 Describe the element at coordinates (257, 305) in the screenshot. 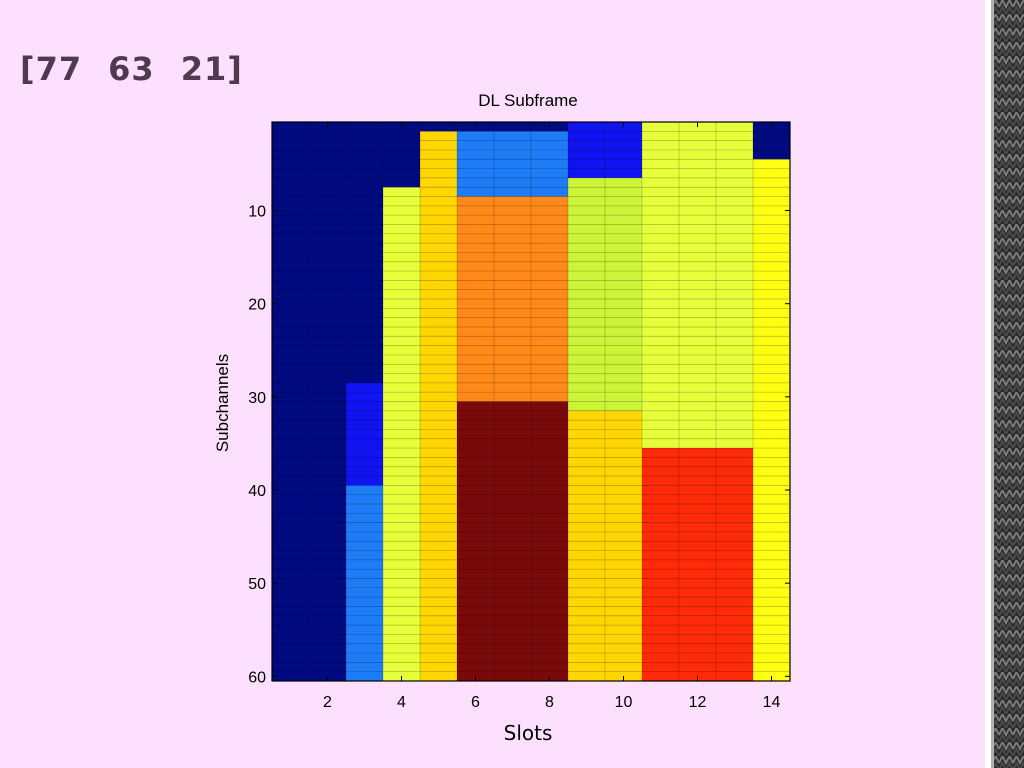

I see `y-tick-label: 20` at that location.